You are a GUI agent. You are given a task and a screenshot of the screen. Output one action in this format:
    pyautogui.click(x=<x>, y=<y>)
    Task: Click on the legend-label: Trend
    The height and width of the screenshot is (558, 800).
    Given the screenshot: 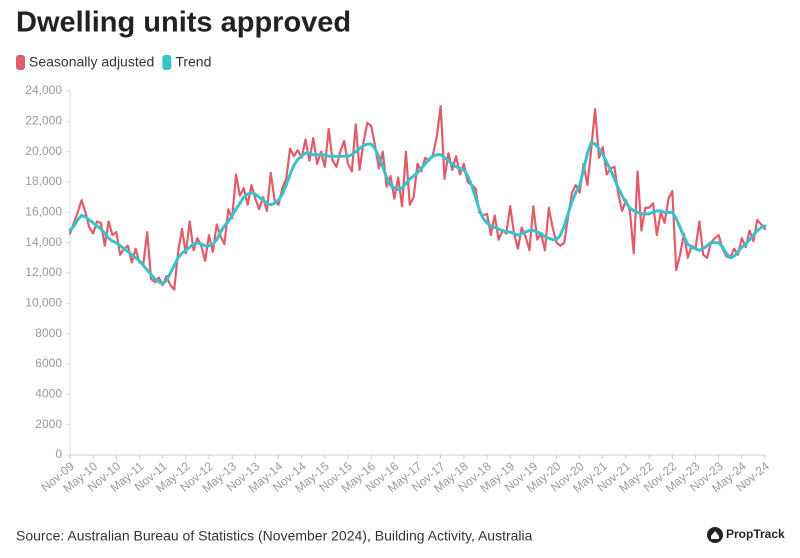 What is the action you would take?
    pyautogui.click(x=193, y=62)
    